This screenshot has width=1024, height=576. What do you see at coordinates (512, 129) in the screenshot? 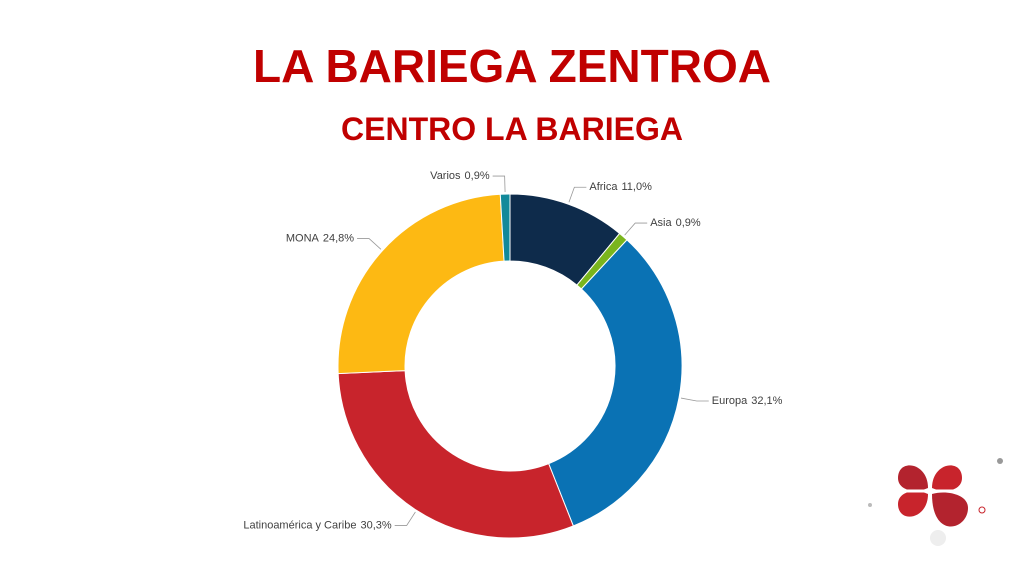
I see `chart-subtitle: CENTRO LA BARIEGA` at bounding box center [512, 129].